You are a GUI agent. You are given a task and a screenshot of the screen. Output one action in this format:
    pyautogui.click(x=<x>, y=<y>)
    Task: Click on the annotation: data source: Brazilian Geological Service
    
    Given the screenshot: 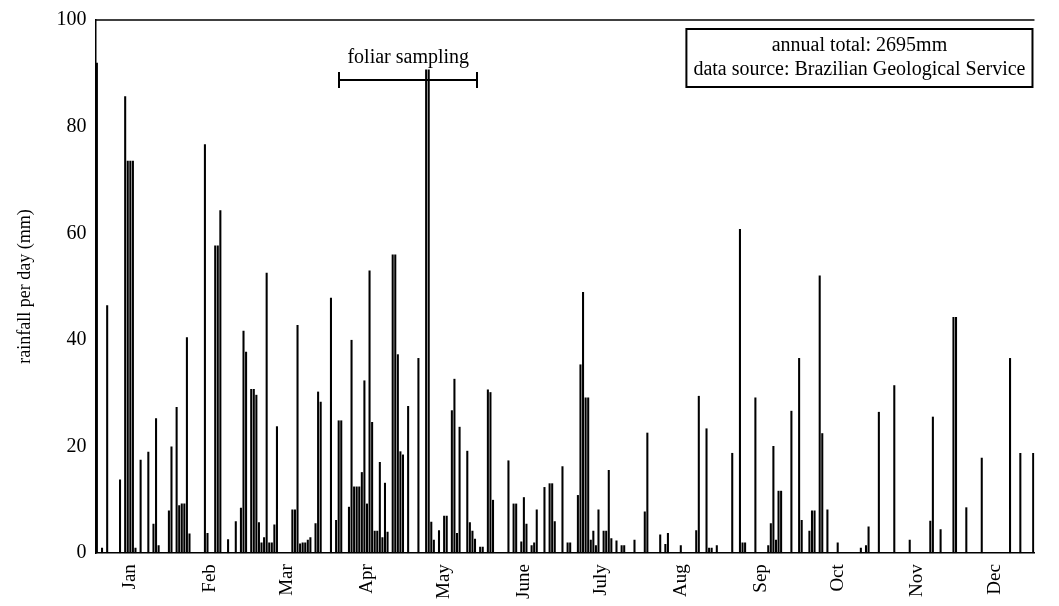 What is the action you would take?
    pyautogui.click(x=859, y=69)
    